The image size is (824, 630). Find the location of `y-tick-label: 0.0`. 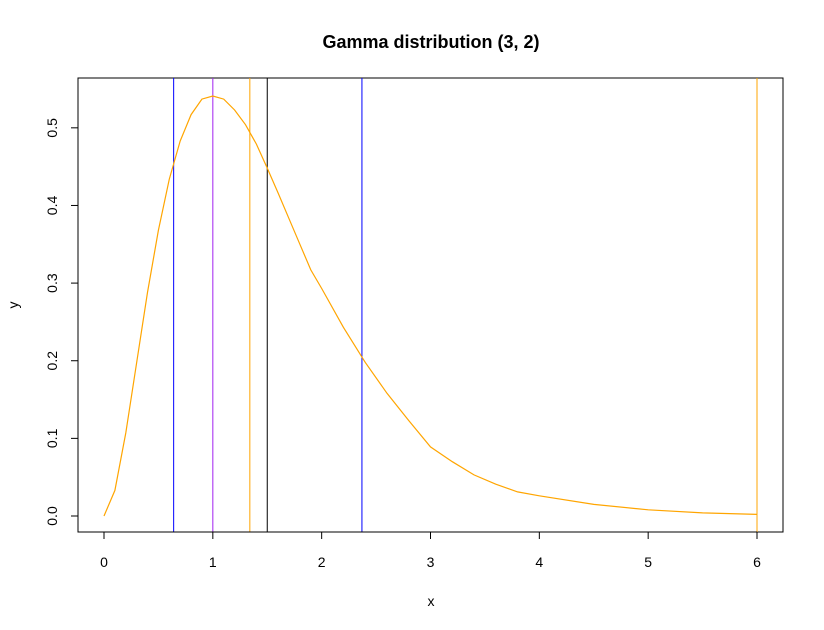

y-tick-label: 0.0 is located at coordinates (52, 516).